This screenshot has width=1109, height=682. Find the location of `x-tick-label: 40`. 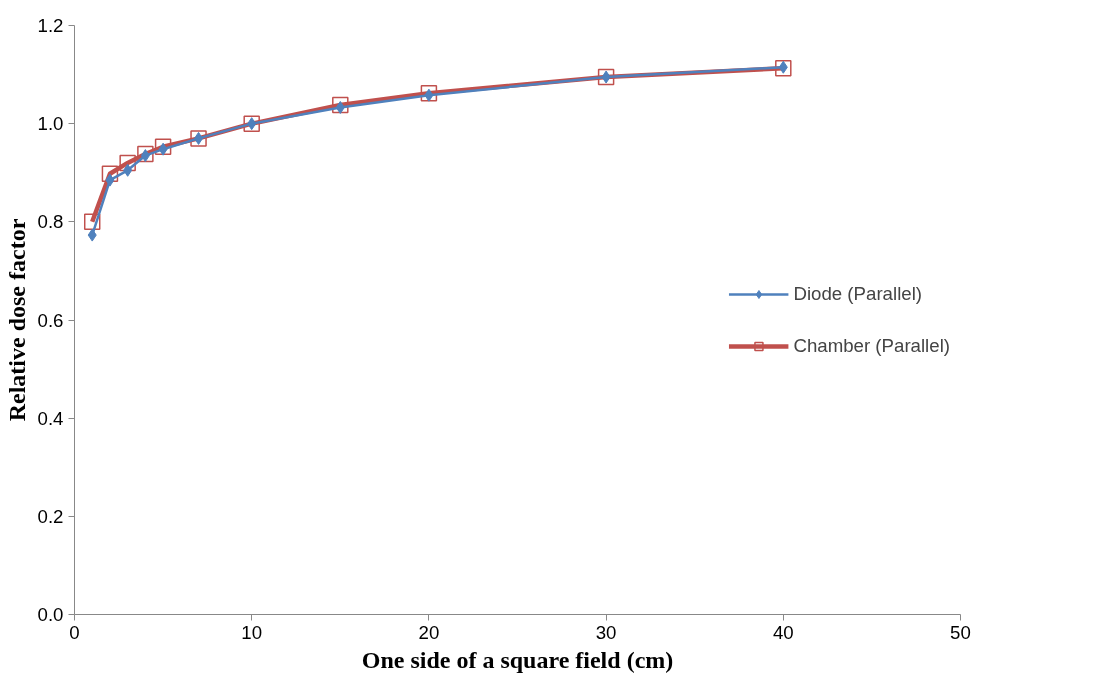

x-tick-label: 40 is located at coordinates (783, 632).